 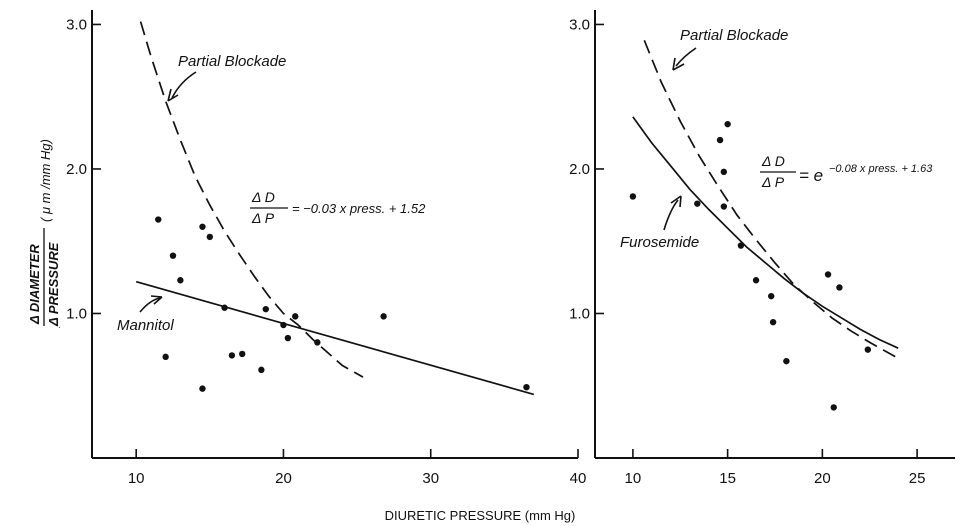 What do you see at coordinates (145, 325) in the screenshot?
I see `left-mannitol-label: Mannitol` at bounding box center [145, 325].